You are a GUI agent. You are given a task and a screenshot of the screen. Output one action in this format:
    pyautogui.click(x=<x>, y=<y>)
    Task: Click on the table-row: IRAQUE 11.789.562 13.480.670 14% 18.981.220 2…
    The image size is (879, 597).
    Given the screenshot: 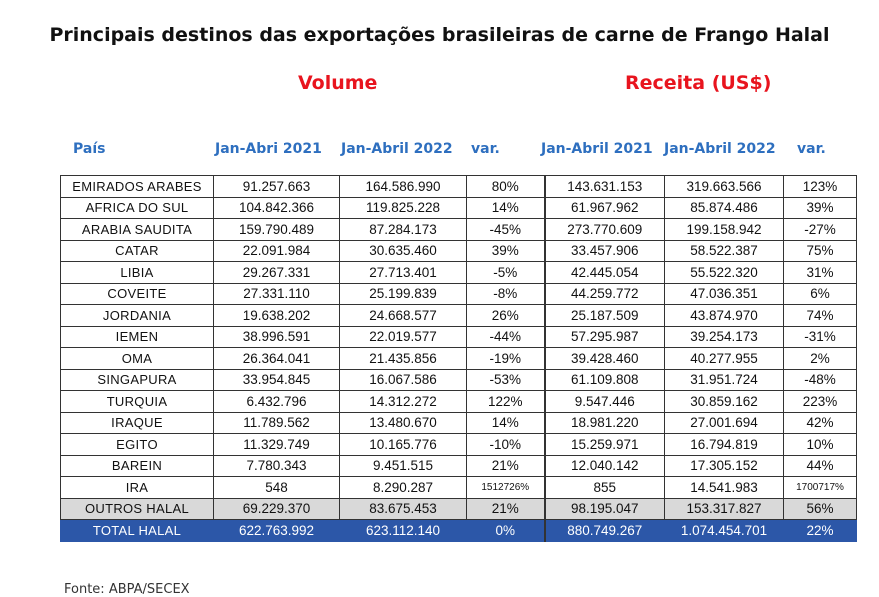 What is the action you would take?
    pyautogui.click(x=458, y=422)
    